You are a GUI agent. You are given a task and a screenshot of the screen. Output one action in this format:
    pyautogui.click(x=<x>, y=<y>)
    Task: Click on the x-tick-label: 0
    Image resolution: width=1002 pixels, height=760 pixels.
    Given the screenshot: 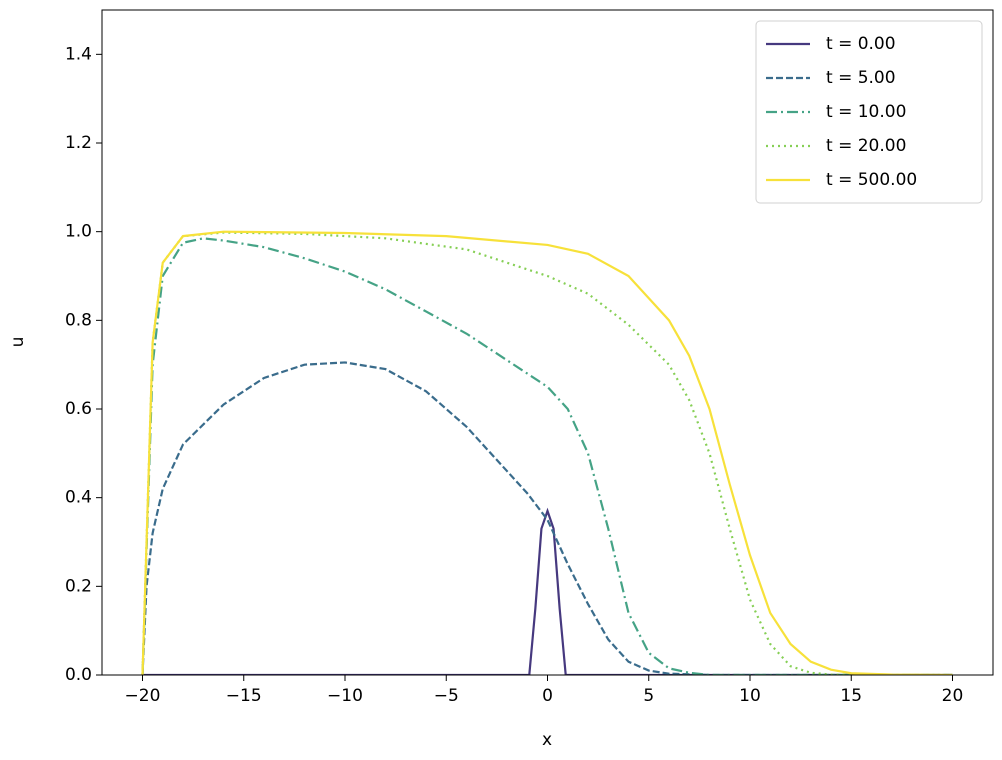 What is the action you would take?
    pyautogui.click(x=547, y=696)
    